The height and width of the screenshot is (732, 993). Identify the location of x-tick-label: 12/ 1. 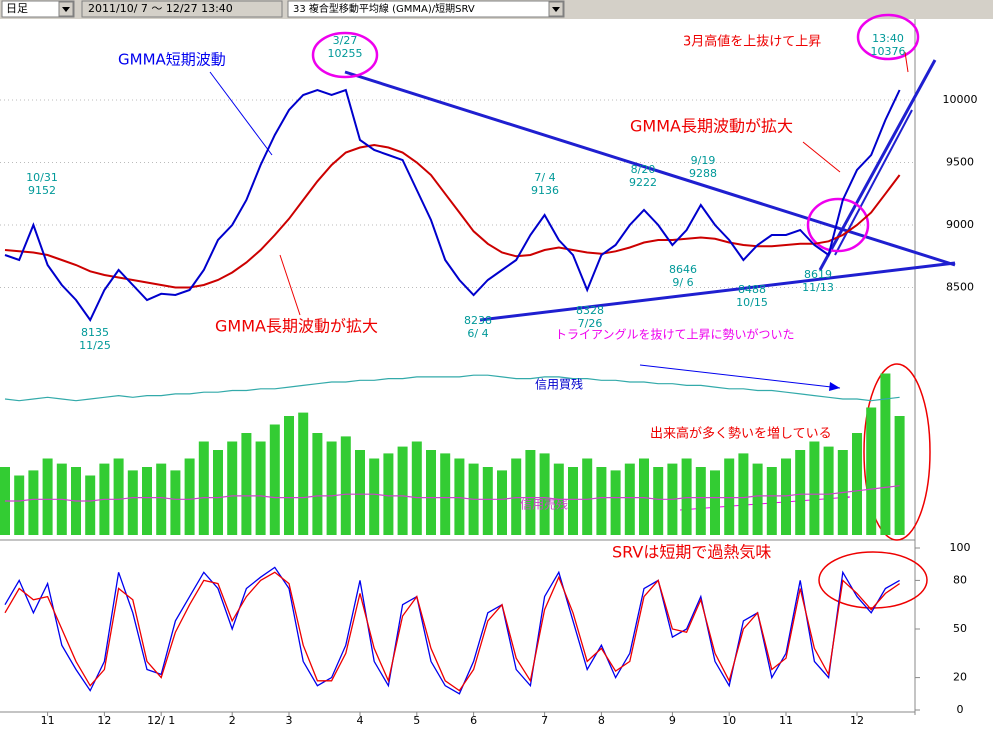
(161, 720).